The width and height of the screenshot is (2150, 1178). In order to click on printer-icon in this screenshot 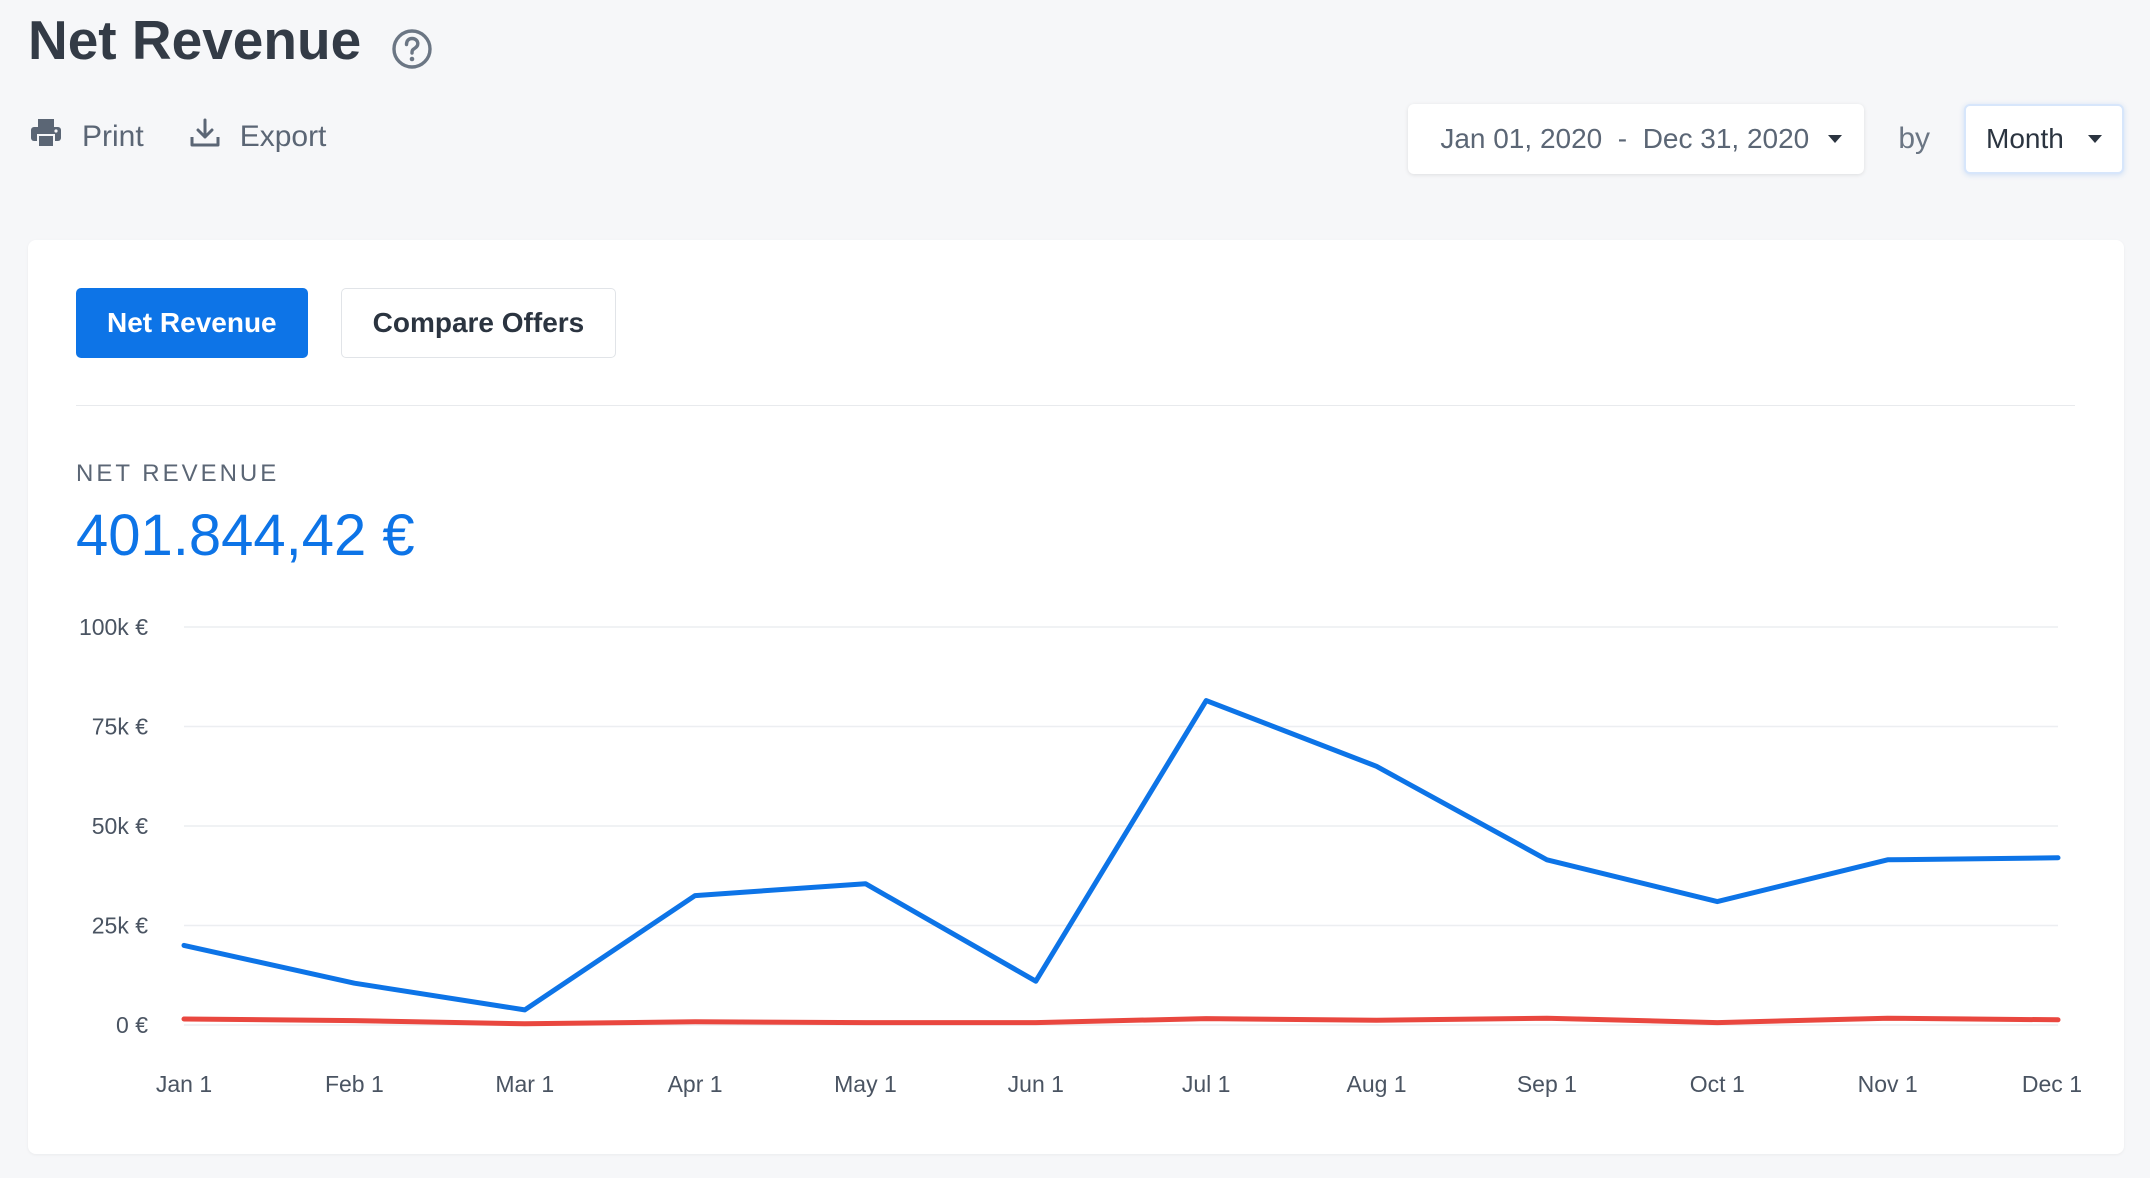, I will do `click(56, 137)`.